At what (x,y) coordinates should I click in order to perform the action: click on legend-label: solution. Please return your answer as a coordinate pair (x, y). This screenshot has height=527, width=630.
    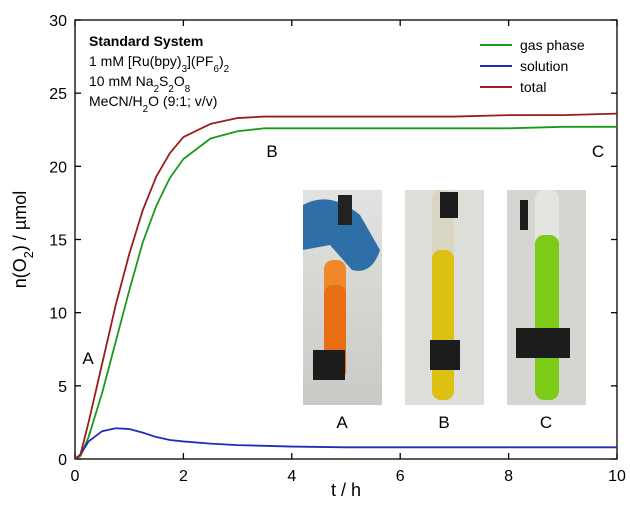
    Looking at the image, I should click on (544, 66).